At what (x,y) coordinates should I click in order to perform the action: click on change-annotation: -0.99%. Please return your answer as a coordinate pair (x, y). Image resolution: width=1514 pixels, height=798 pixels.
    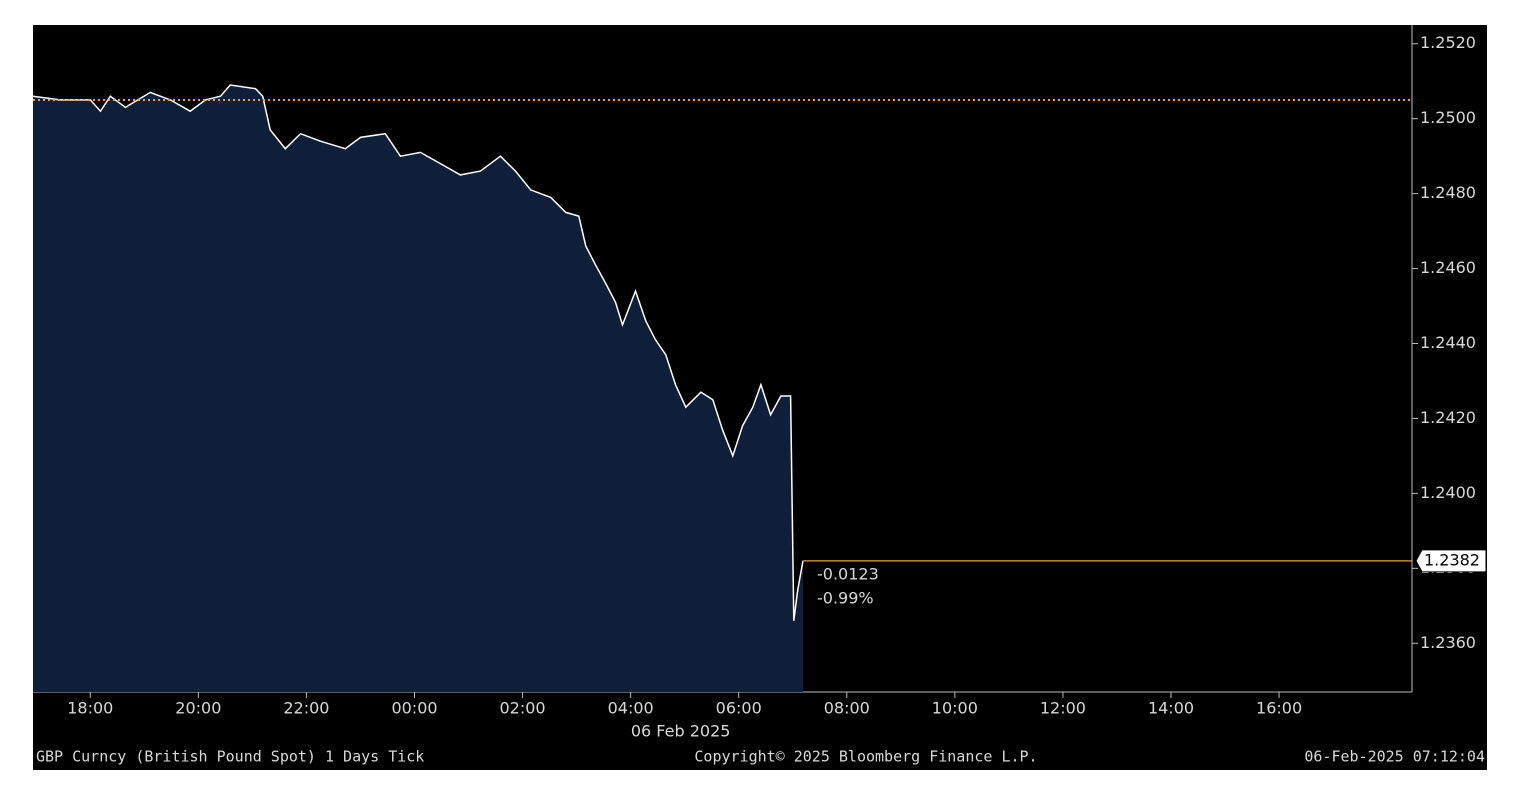
    Looking at the image, I should click on (845, 597).